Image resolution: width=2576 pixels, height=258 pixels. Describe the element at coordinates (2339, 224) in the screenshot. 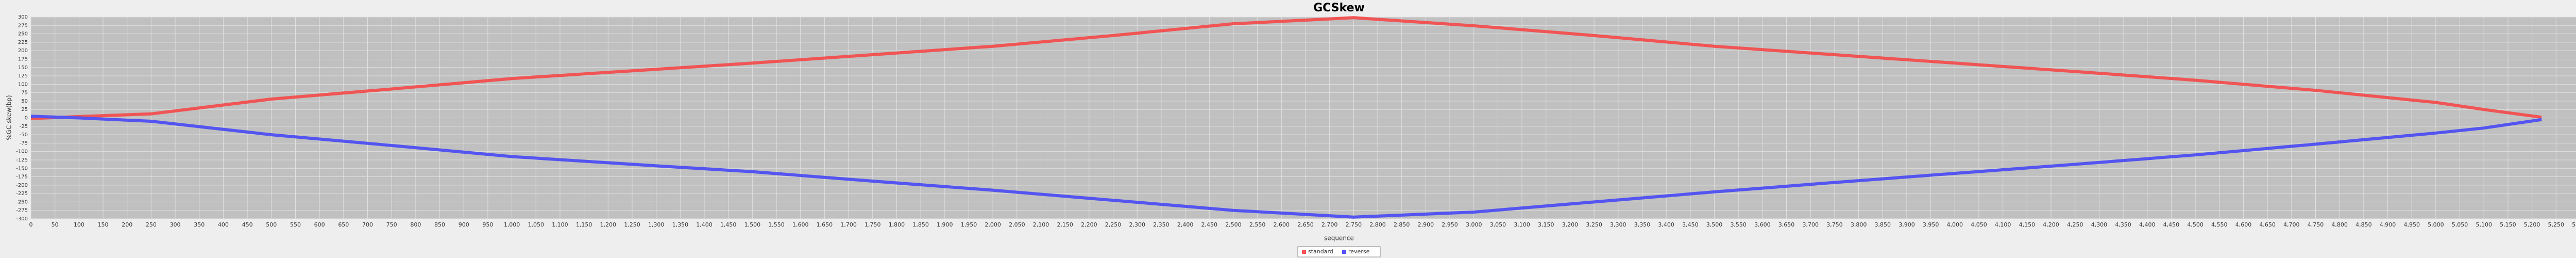

I see `x-tick-label: 4,800` at that location.